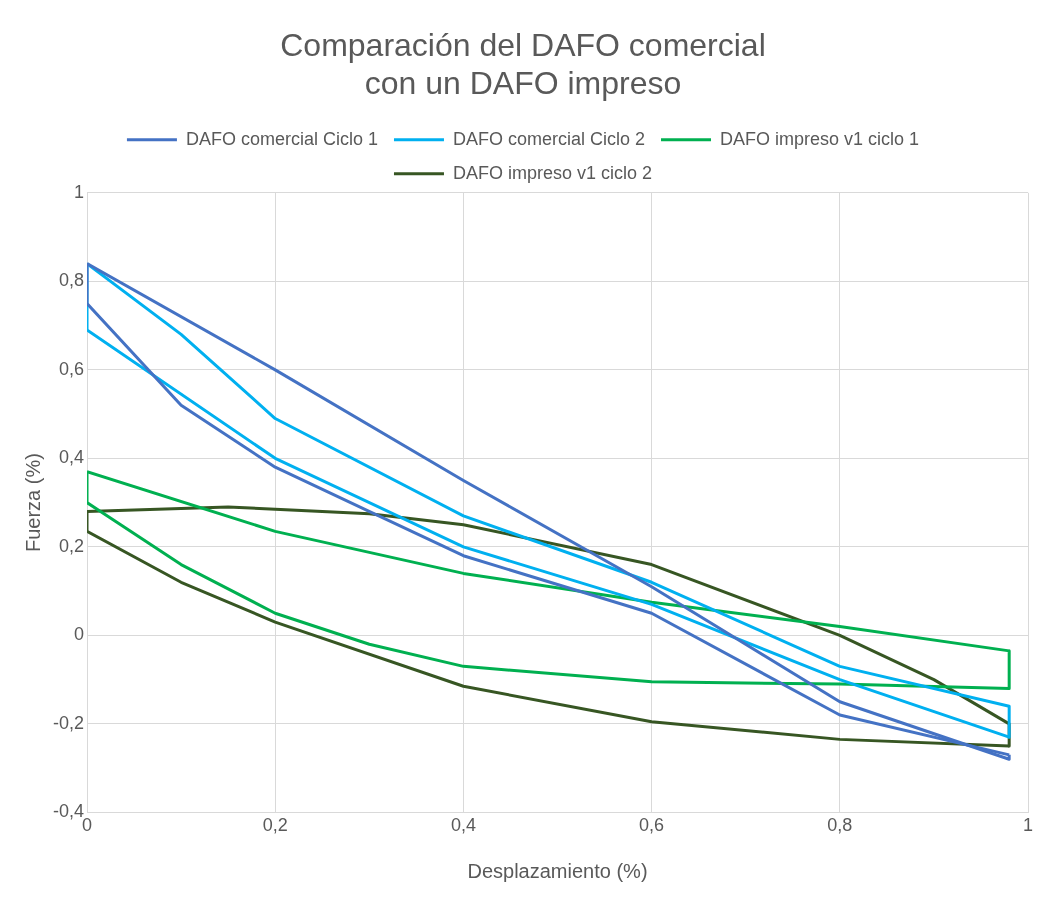 Image resolution: width=1059 pixels, height=909 pixels. Describe the element at coordinates (1028, 825) in the screenshot. I see `x-tick-label: 1` at that location.